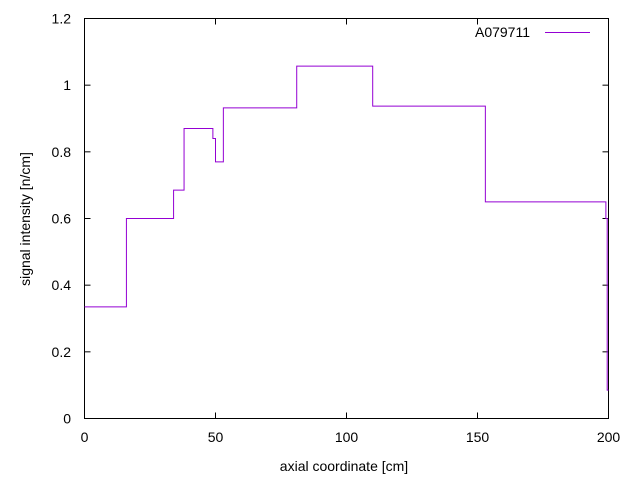 This screenshot has height=480, width=640. I want to click on y-tick-label: 0.4, so click(62, 285).